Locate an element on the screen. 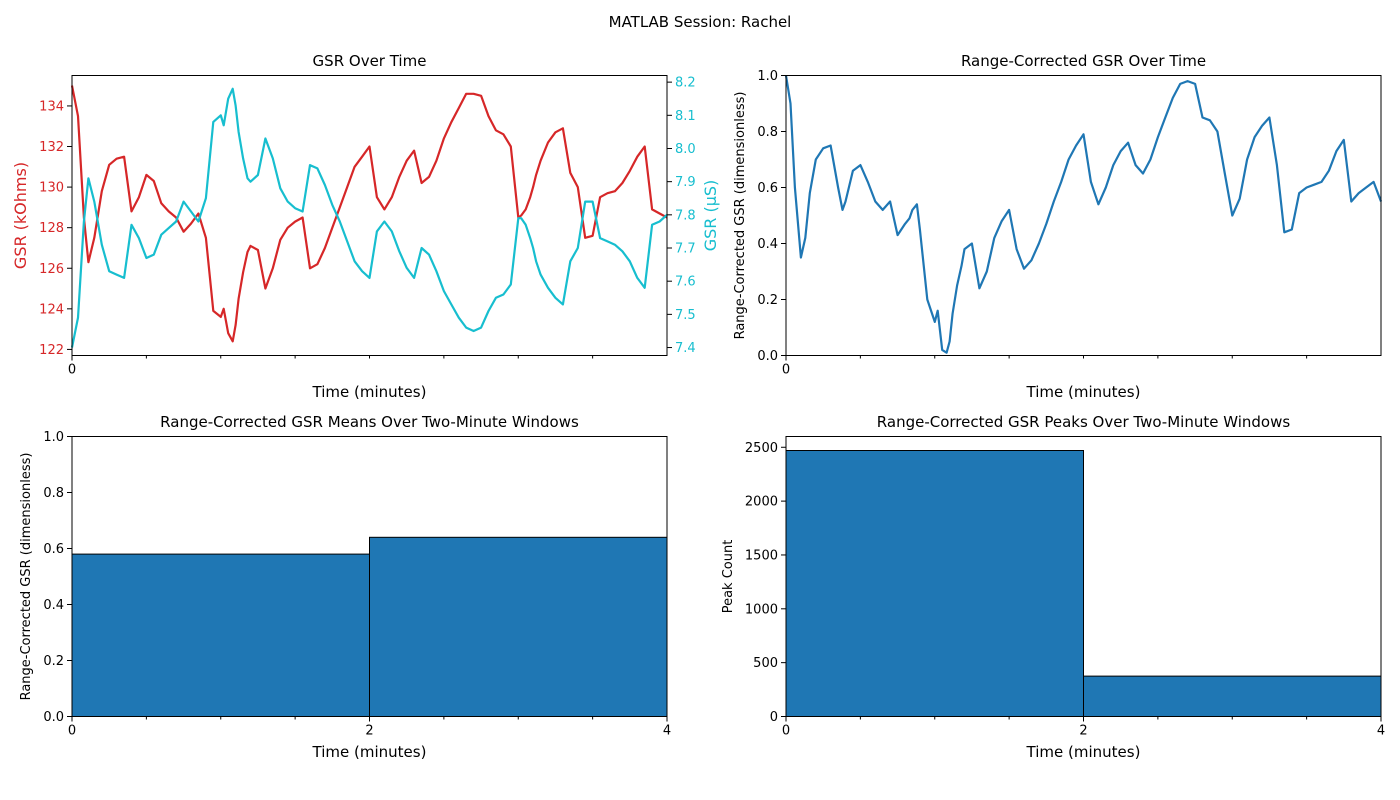 The width and height of the screenshot is (1400, 800). y-tick-label: 1000 is located at coordinates (761, 609).